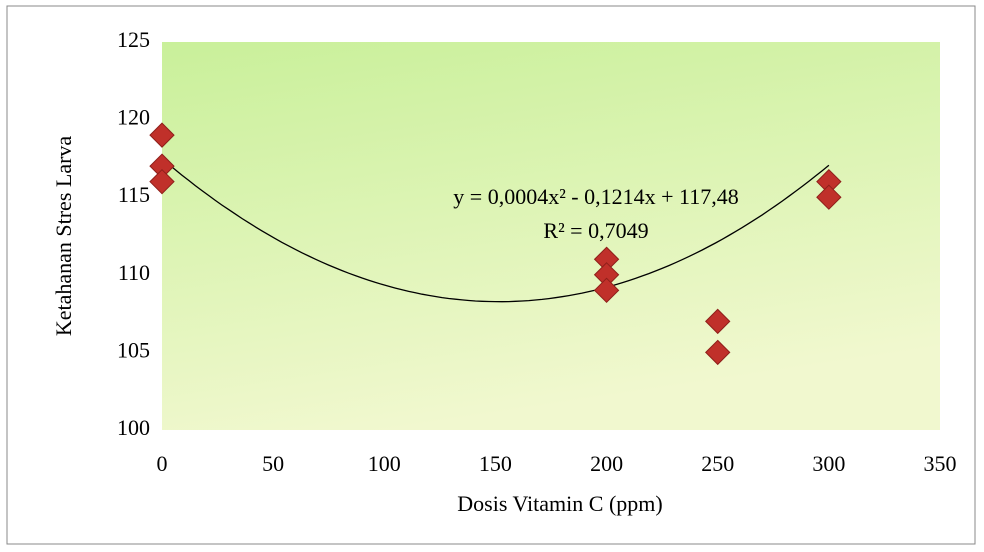  Describe the element at coordinates (495, 463) in the screenshot. I see `x-tick-label: 150` at that location.